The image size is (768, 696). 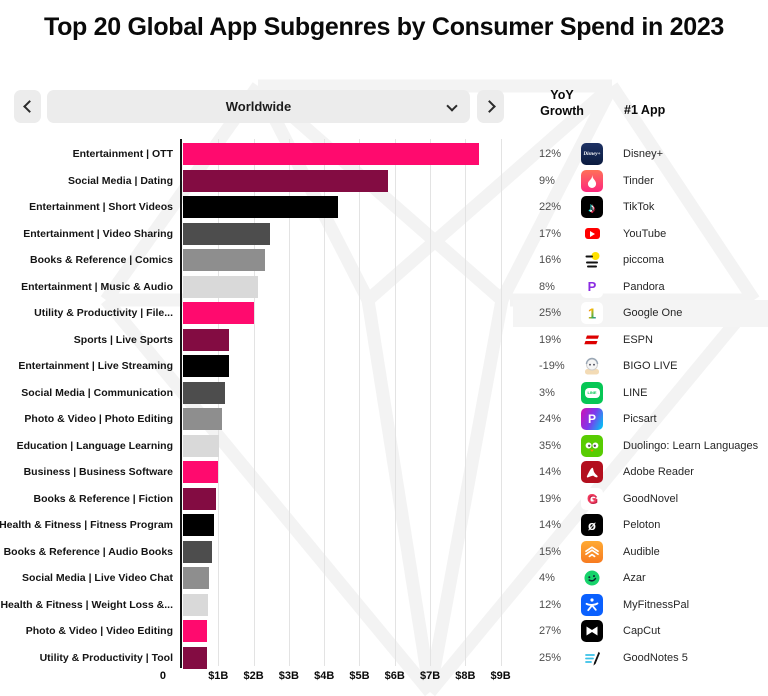 What do you see at coordinates (640, 658) in the screenshot?
I see `row-details: 25% GoodNotes 5` at bounding box center [640, 658].